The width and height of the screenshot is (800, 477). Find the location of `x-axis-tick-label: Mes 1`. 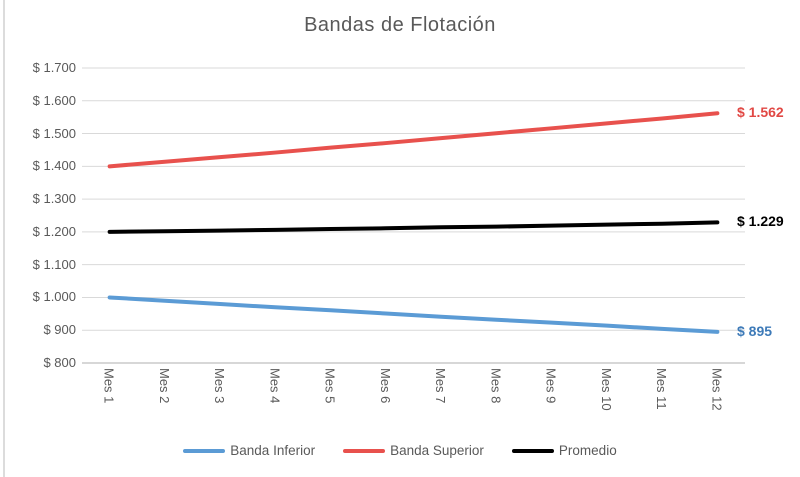

x-axis-tick-label: Mes 1 is located at coordinates (109, 386).